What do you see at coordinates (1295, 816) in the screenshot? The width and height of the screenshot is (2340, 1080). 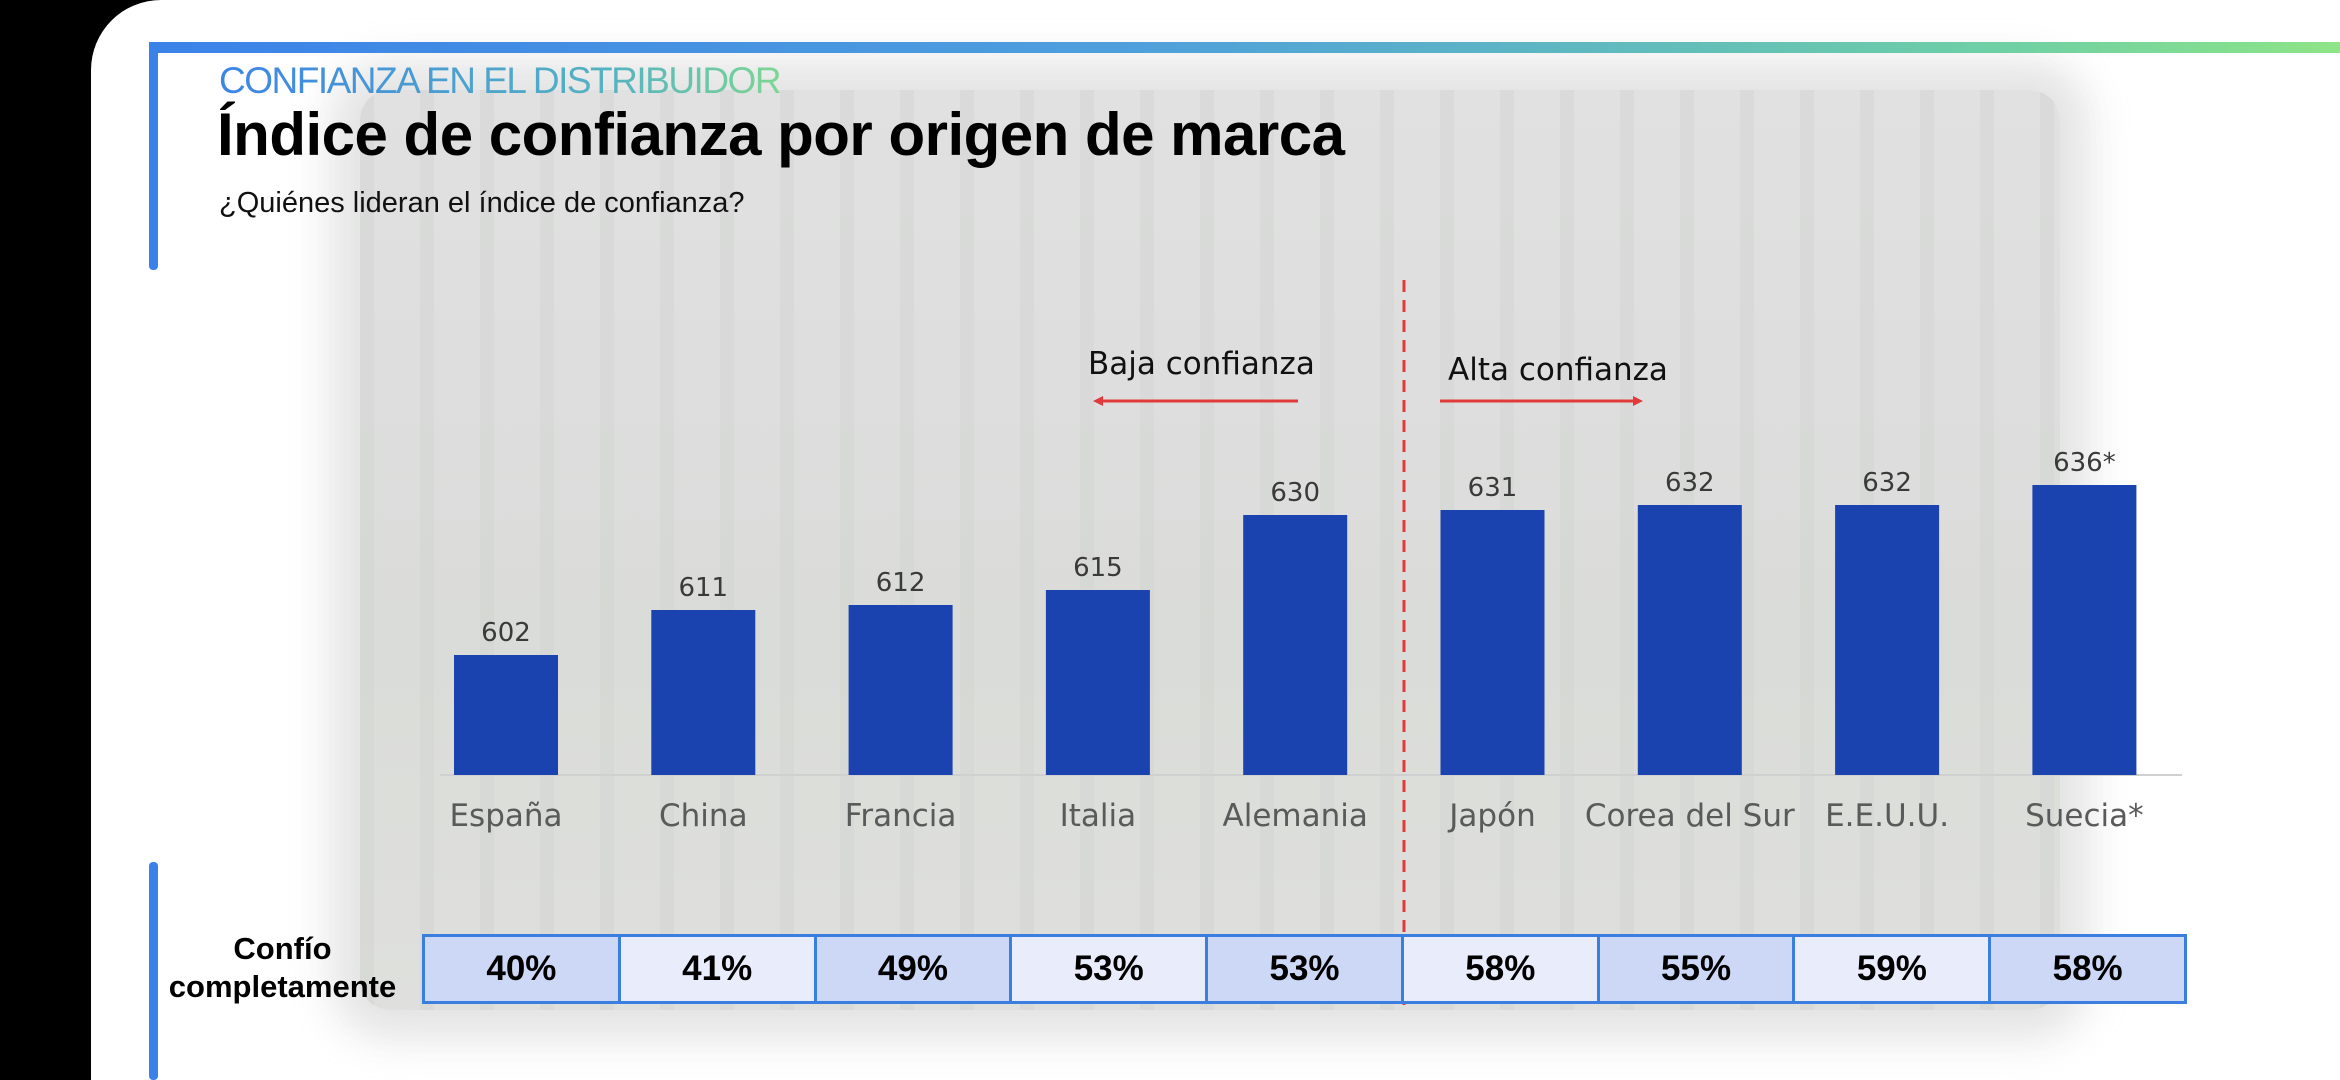 I see `category-label: Alemania` at bounding box center [1295, 816].